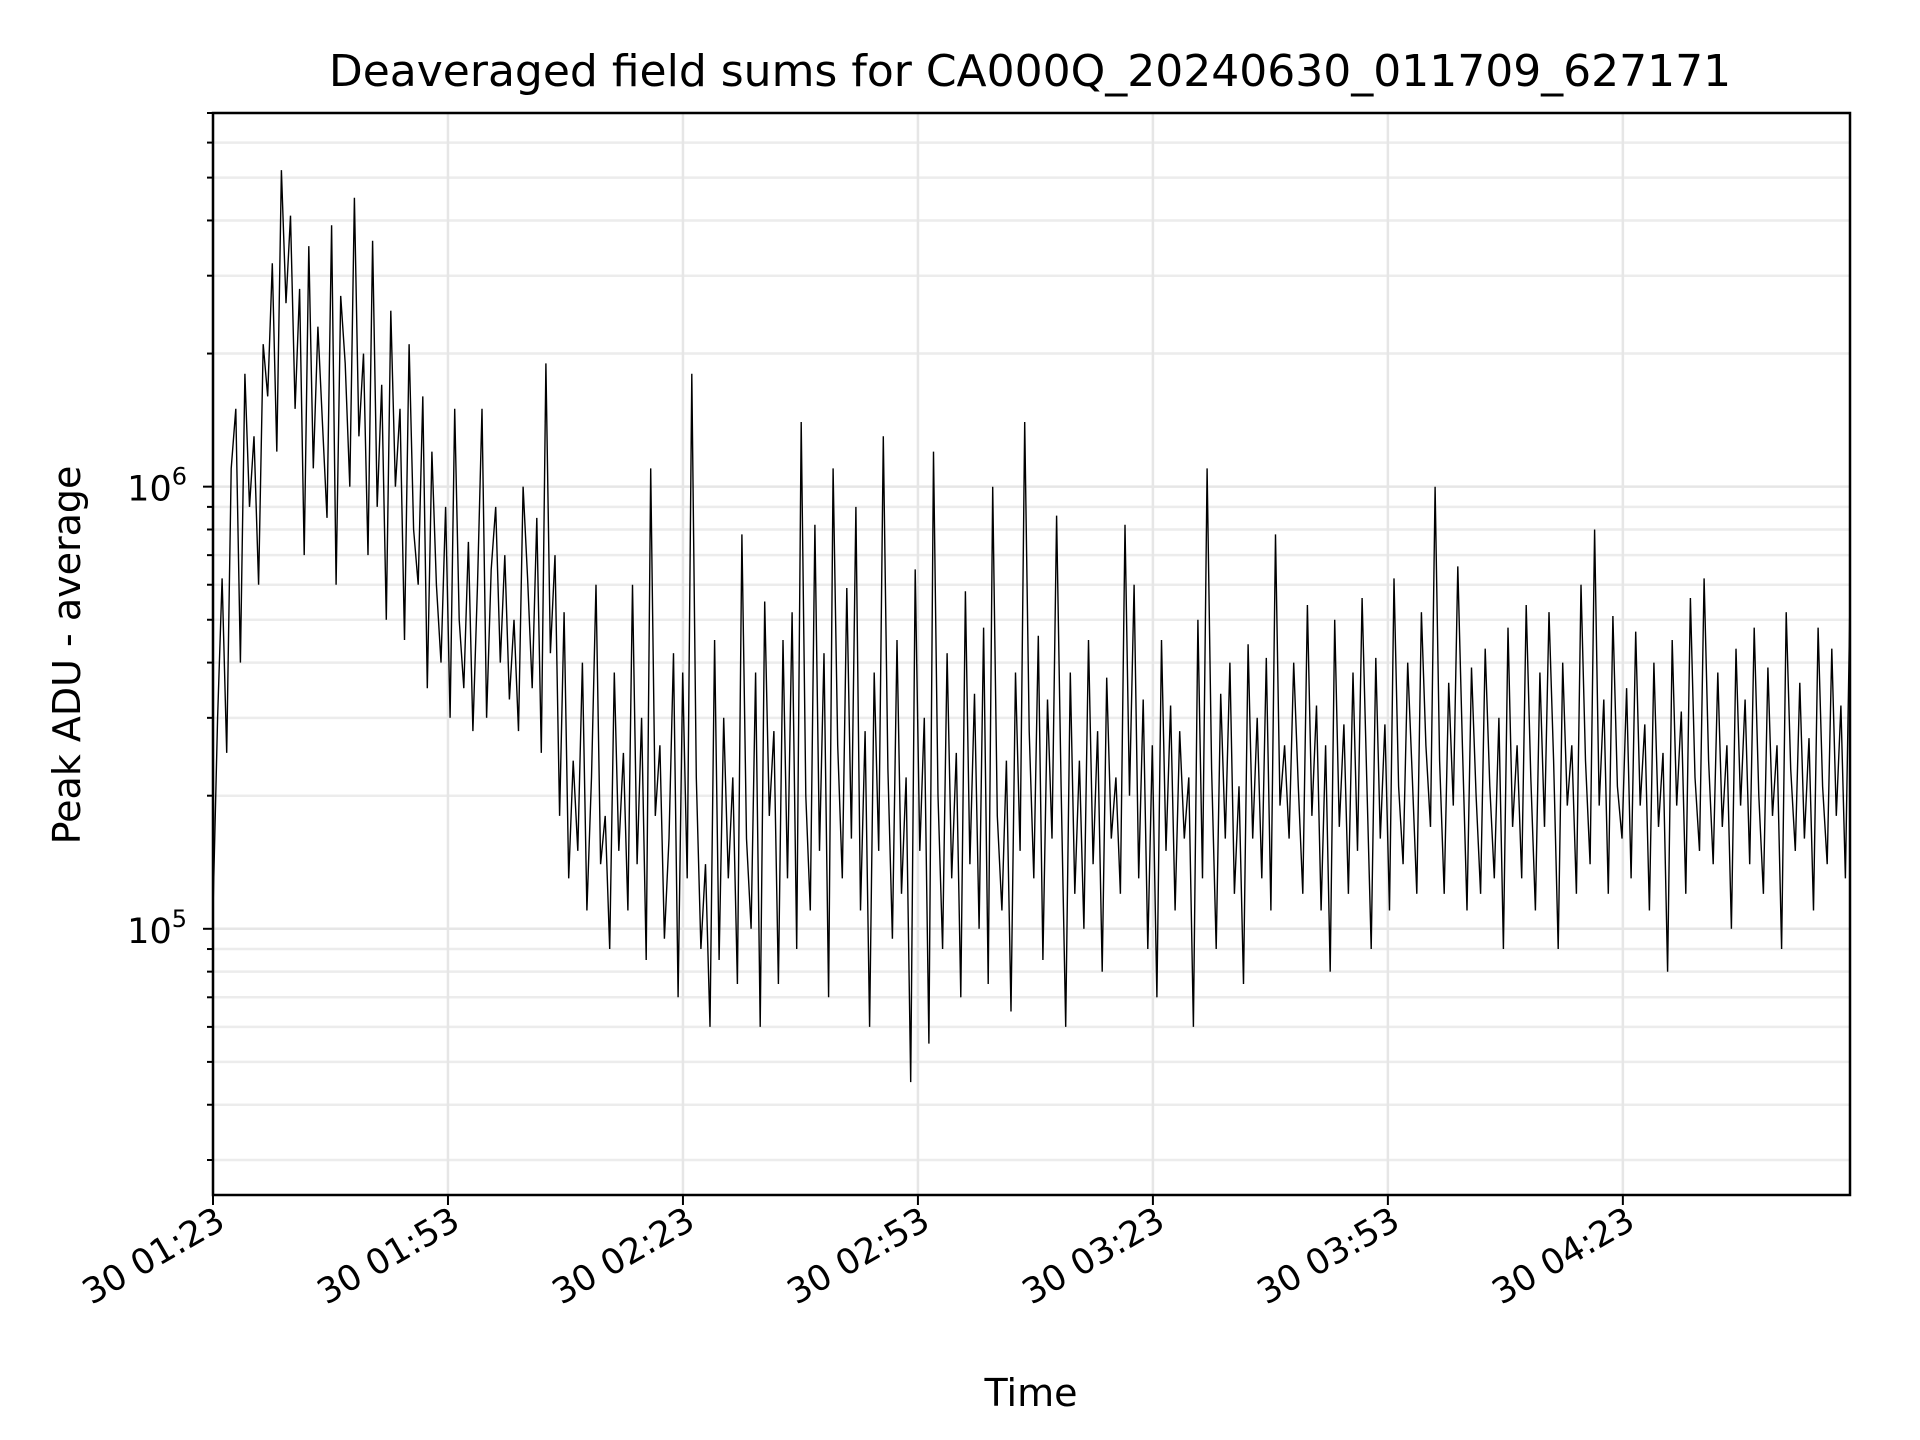  Describe the element at coordinates (154, 1256) in the screenshot. I see `x-tick-label: 30 01:23` at that location.